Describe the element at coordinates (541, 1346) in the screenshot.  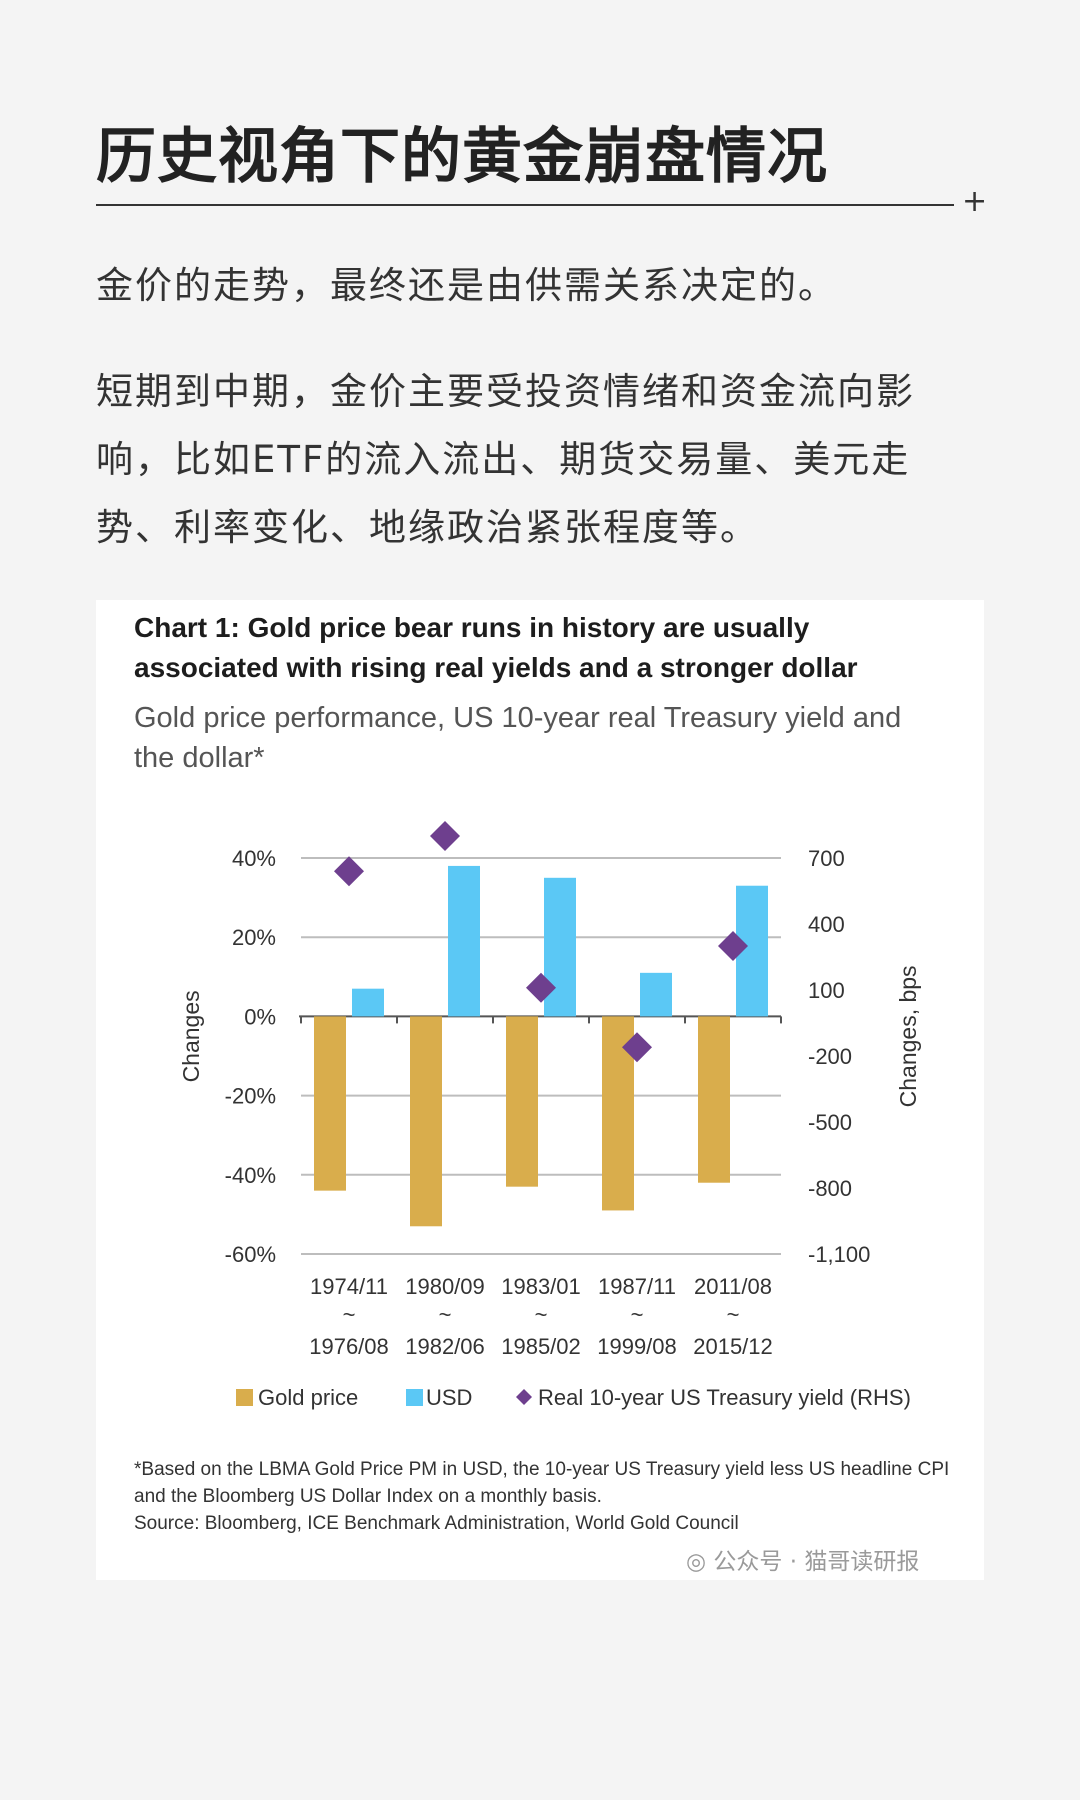
I see `x-tick-label: 1985/02` at that location.